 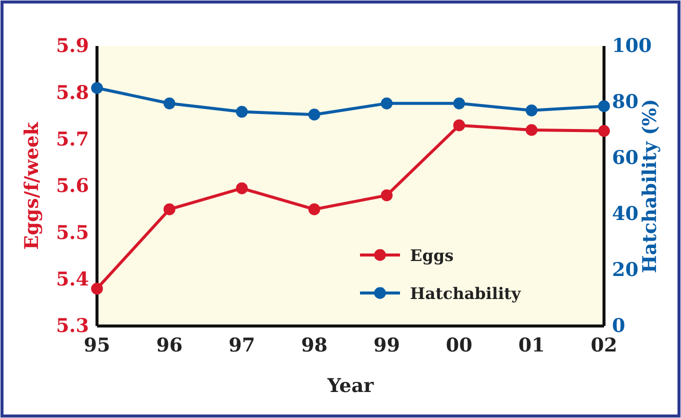 I want to click on x-tick-label: 97, so click(x=242, y=345).